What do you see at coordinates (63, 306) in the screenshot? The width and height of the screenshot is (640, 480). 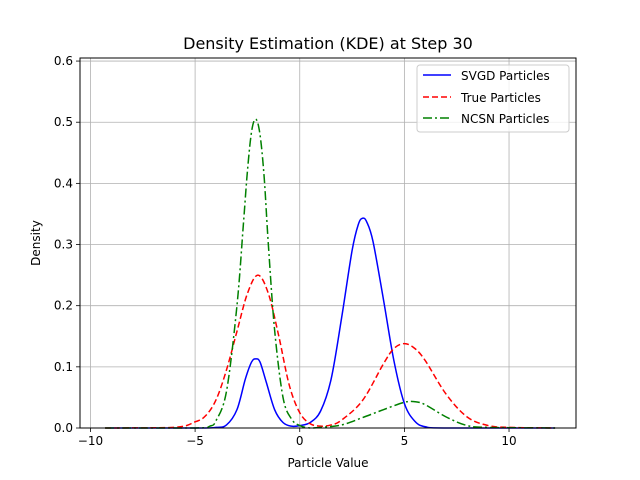 I see `y-tick-label: 0.2` at bounding box center [63, 306].